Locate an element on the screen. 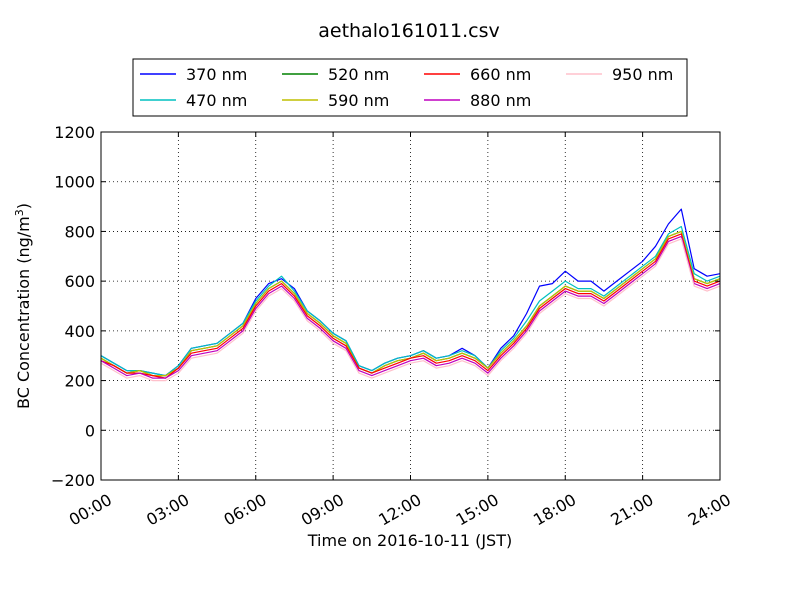  legend-box is located at coordinates (410, 87).